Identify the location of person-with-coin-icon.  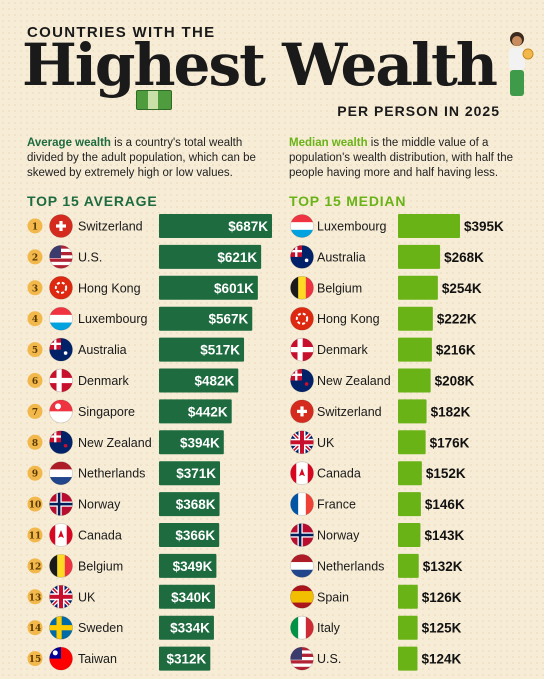
(521, 64).